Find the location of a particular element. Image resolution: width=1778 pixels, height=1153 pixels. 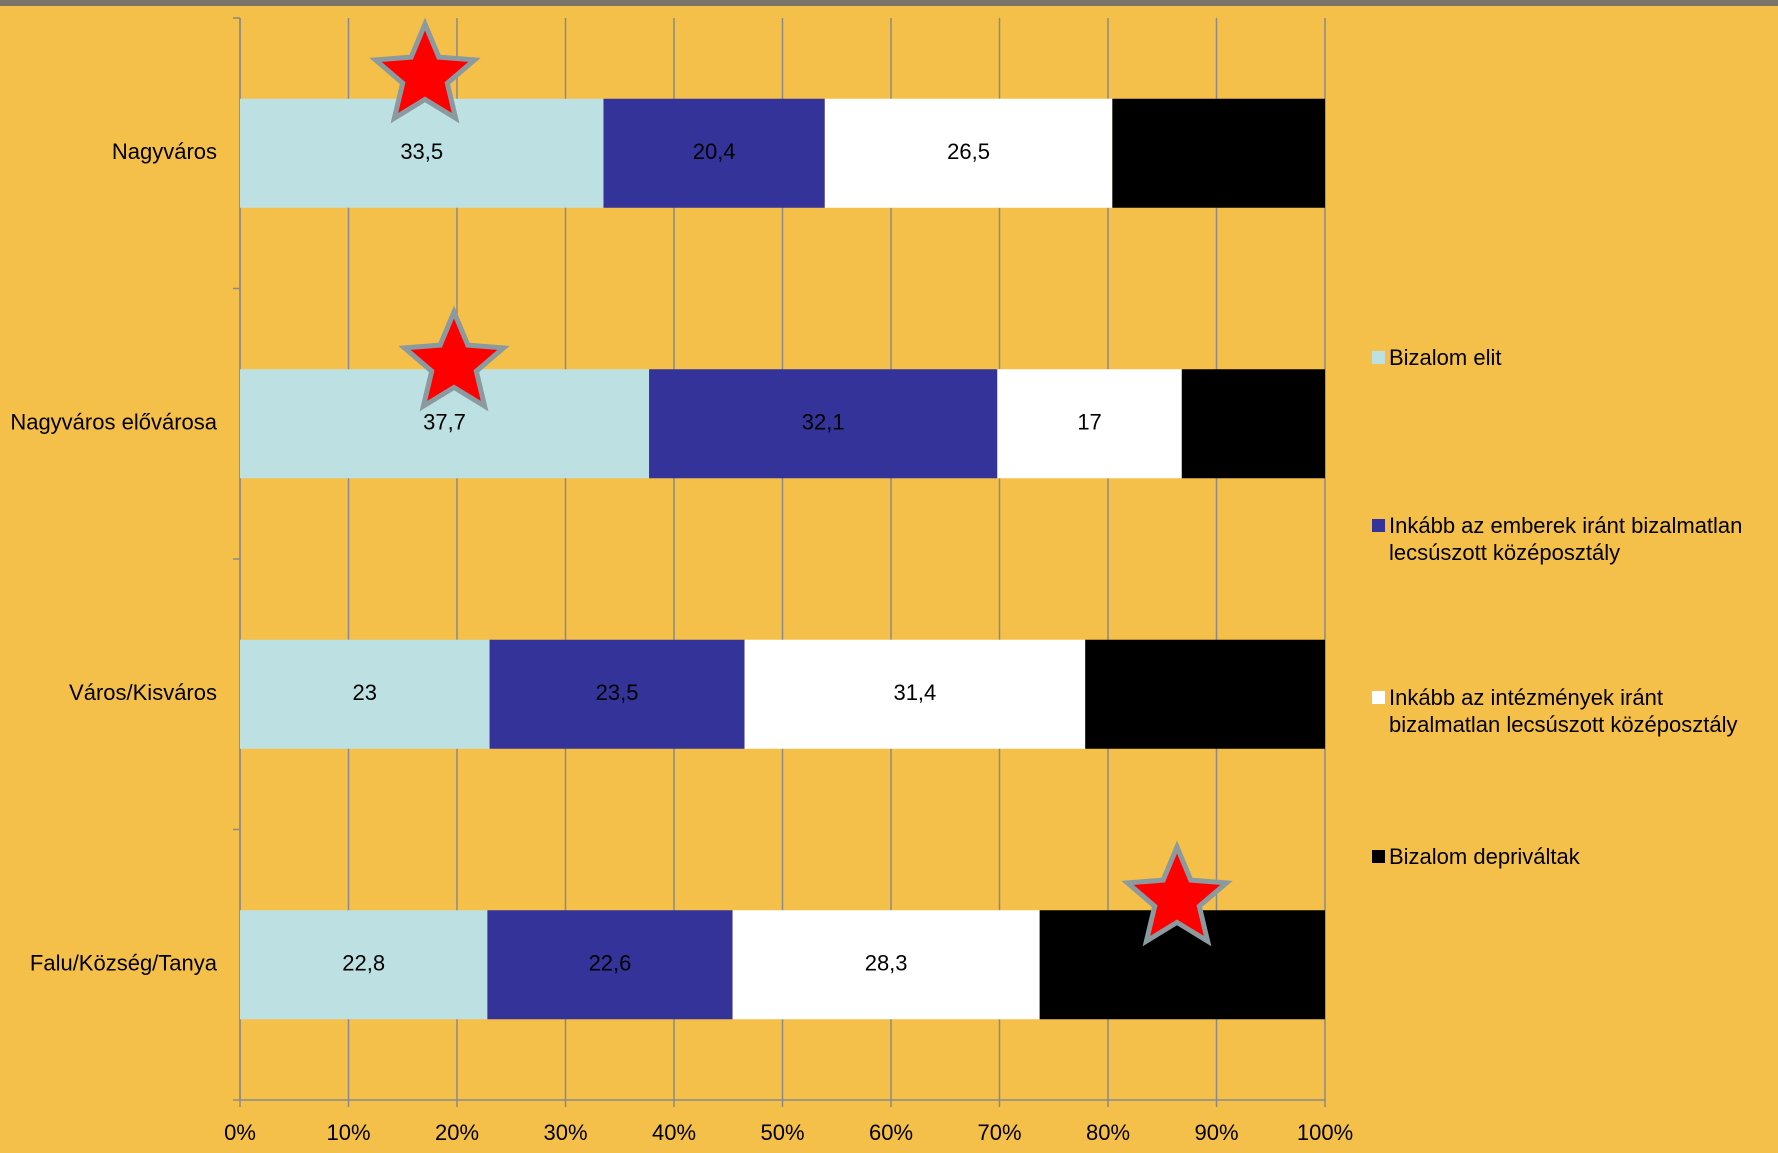

data-label: 22,6 is located at coordinates (610, 963).